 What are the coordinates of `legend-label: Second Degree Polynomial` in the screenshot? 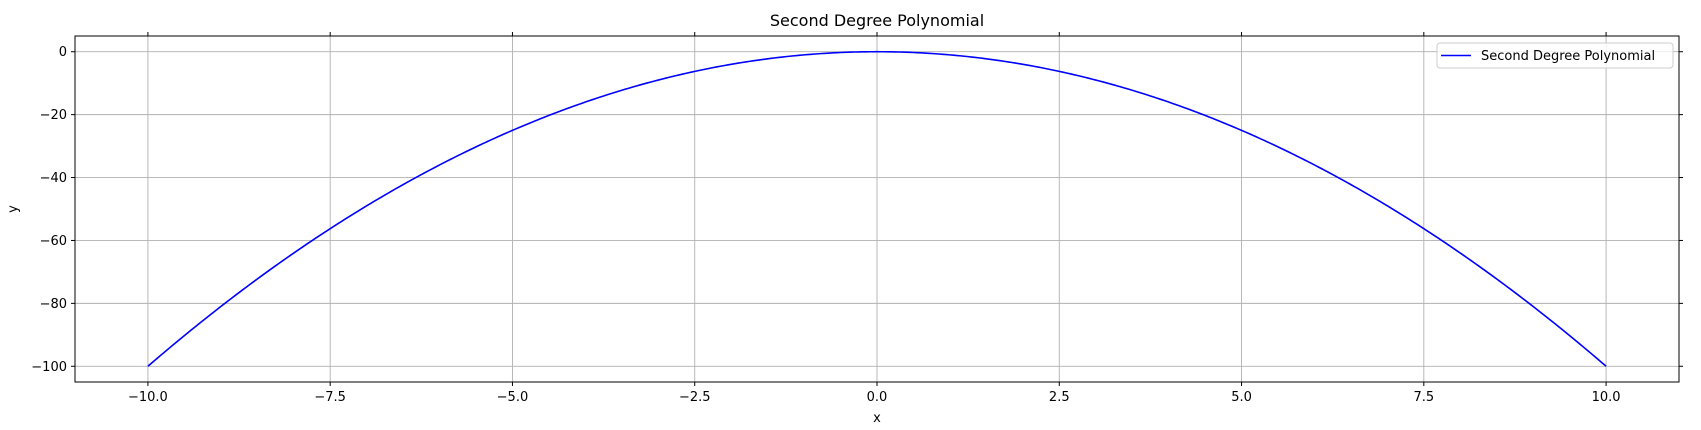 It's located at (1568, 56).